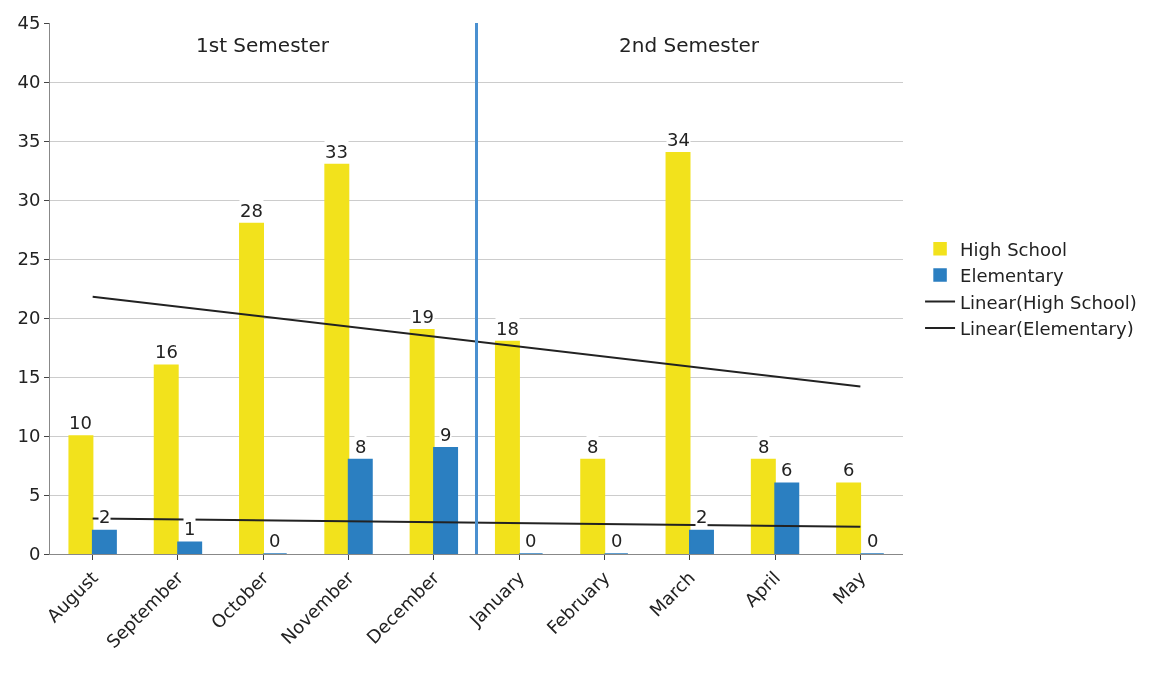  What do you see at coordinates (29, 377) in the screenshot?
I see `y-tick-label: 15` at bounding box center [29, 377].